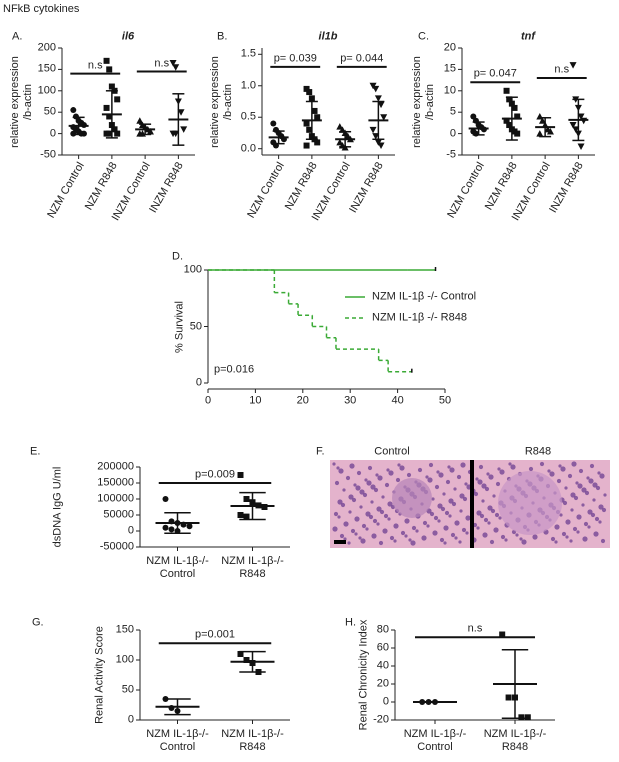 The width and height of the screenshot is (619, 762). I want to click on y-tick-label: 50, so click(49, 111).